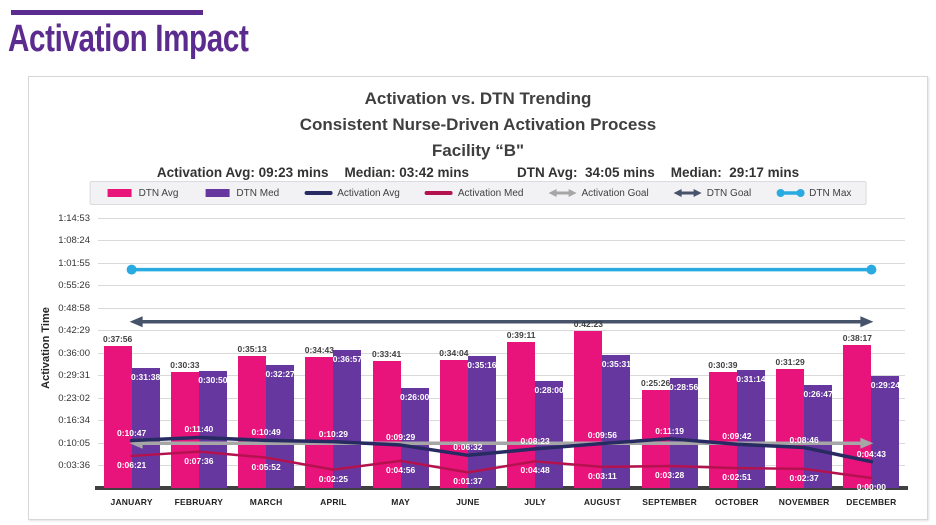  I want to click on label-dtn-med: 0:29:24, so click(885, 384).